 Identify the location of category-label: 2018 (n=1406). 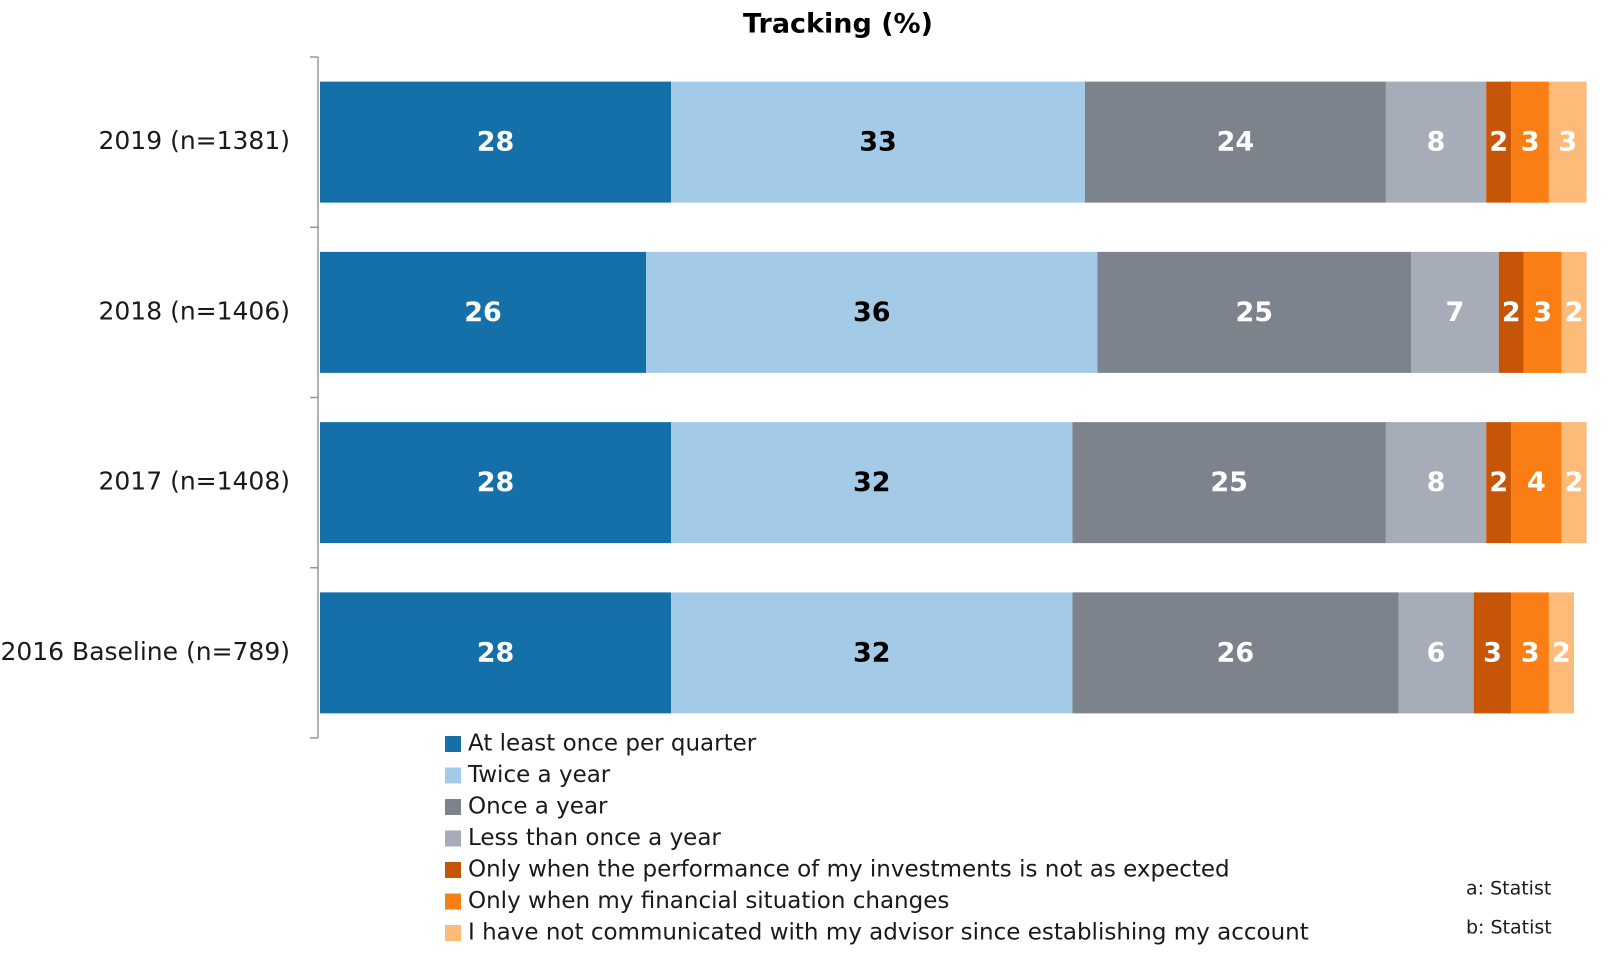
(195, 310).